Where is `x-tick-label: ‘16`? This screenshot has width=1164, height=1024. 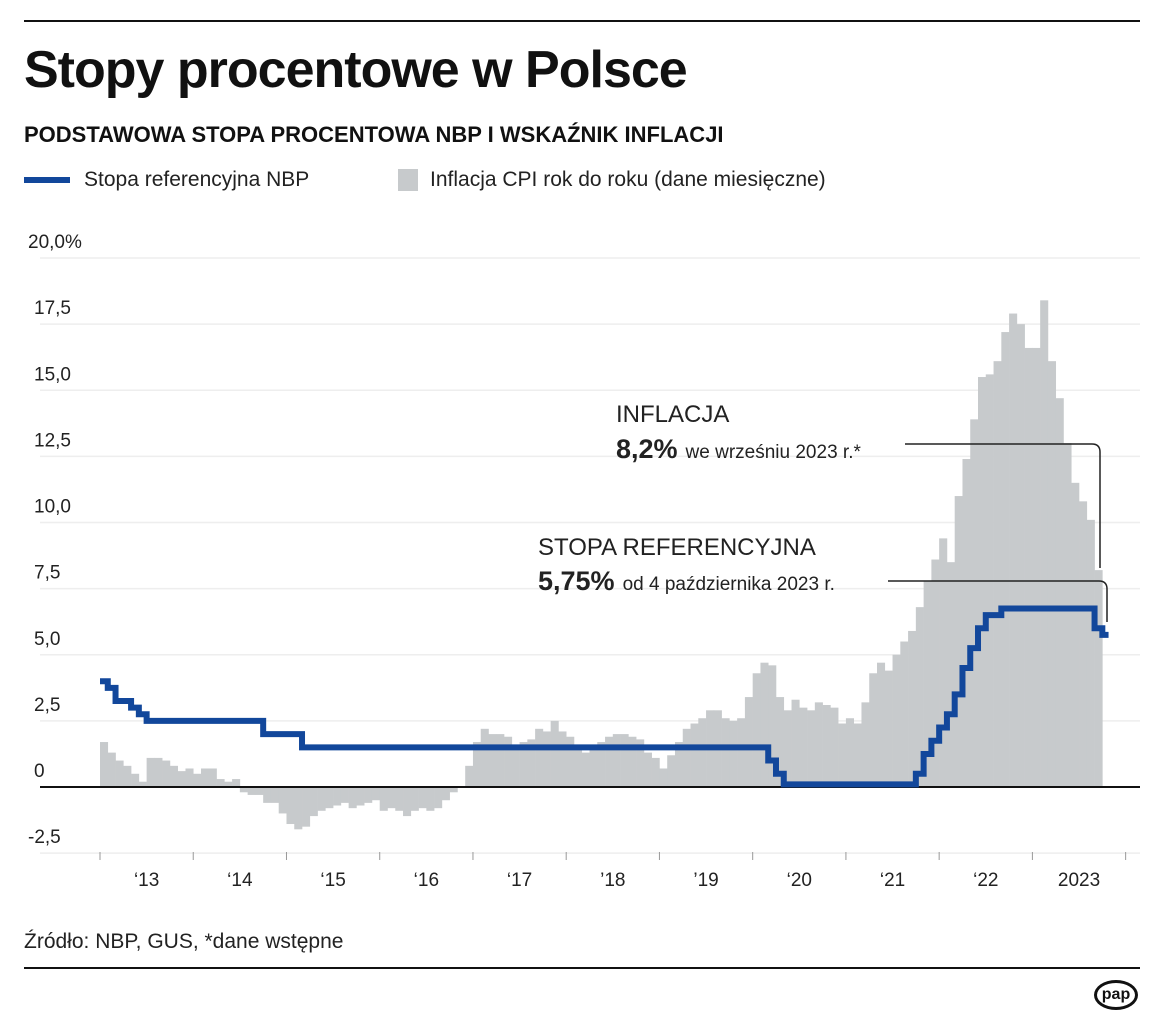
x-tick-label: ‘16 is located at coordinates (426, 880).